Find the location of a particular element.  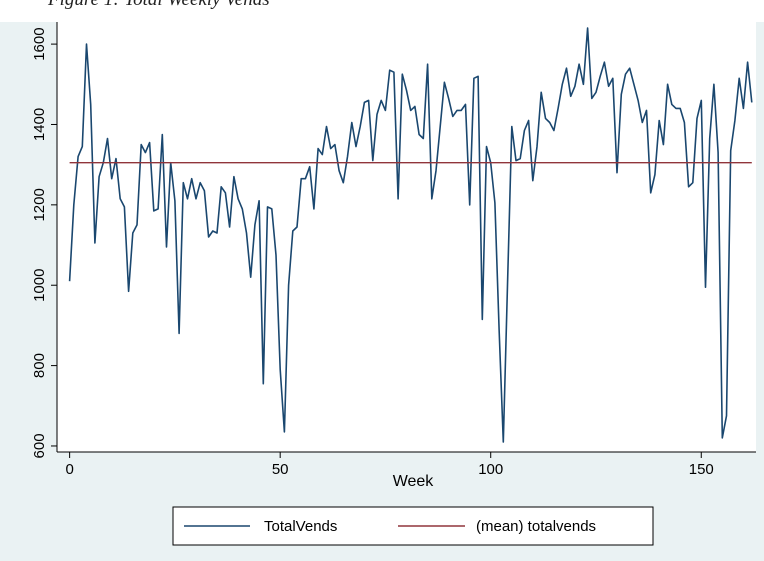

x-tick-label: 50 is located at coordinates (280, 469).